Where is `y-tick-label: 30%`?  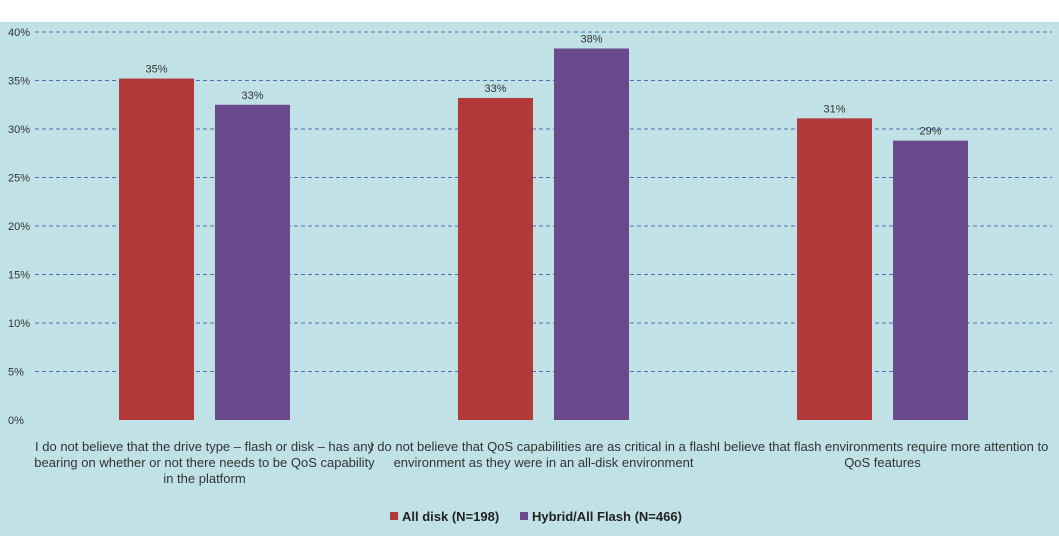
y-tick-label: 30% is located at coordinates (19, 130).